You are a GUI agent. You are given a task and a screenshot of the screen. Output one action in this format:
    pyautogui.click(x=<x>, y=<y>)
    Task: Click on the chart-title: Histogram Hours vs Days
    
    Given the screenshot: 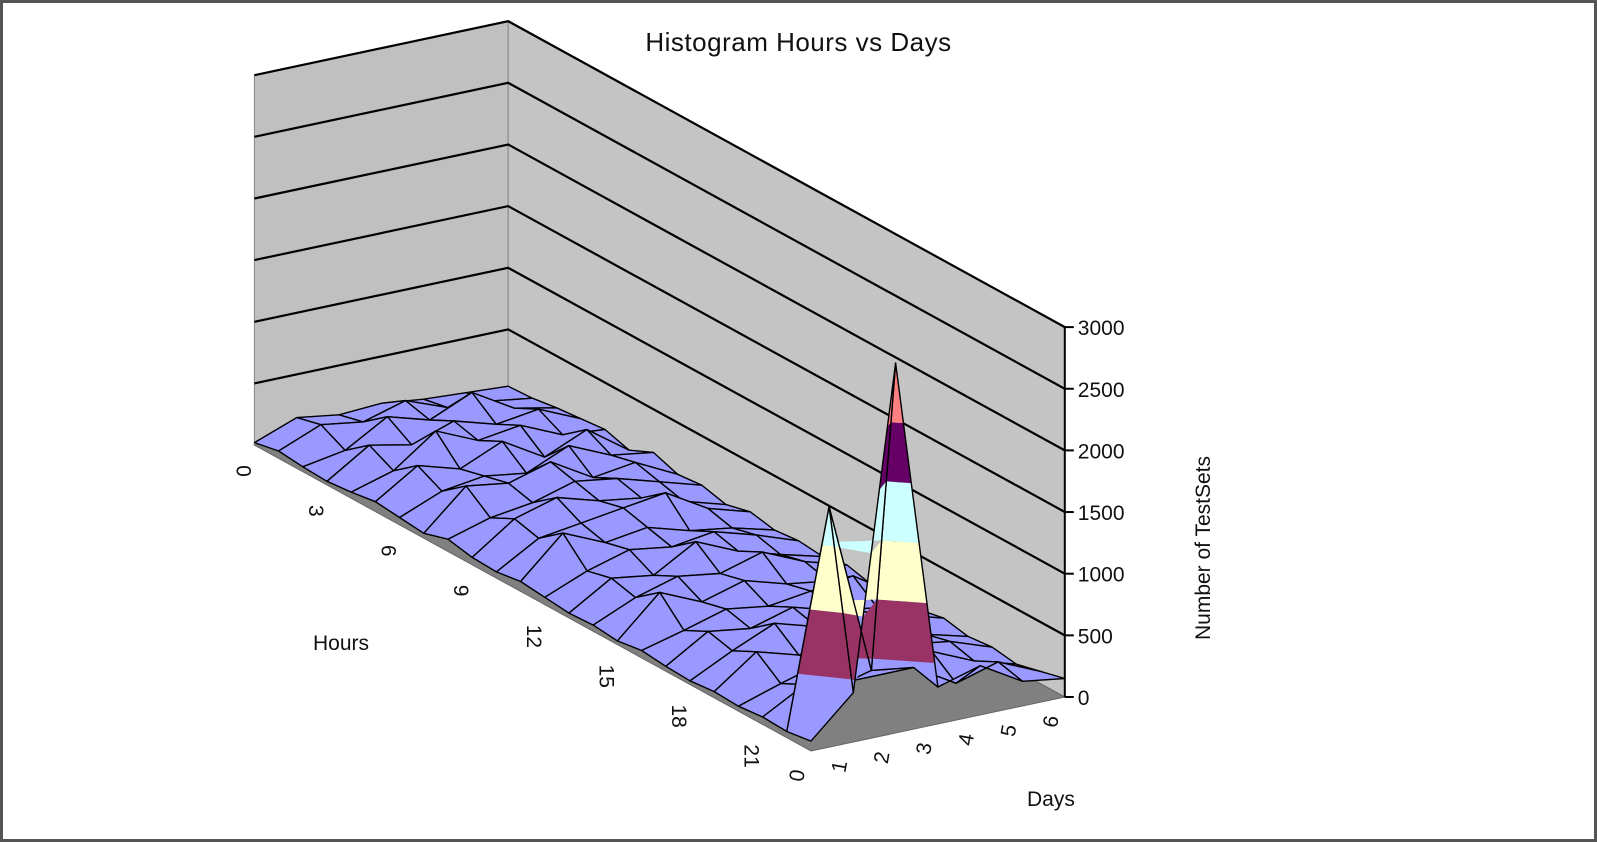 What is the action you would take?
    pyautogui.click(x=798, y=42)
    